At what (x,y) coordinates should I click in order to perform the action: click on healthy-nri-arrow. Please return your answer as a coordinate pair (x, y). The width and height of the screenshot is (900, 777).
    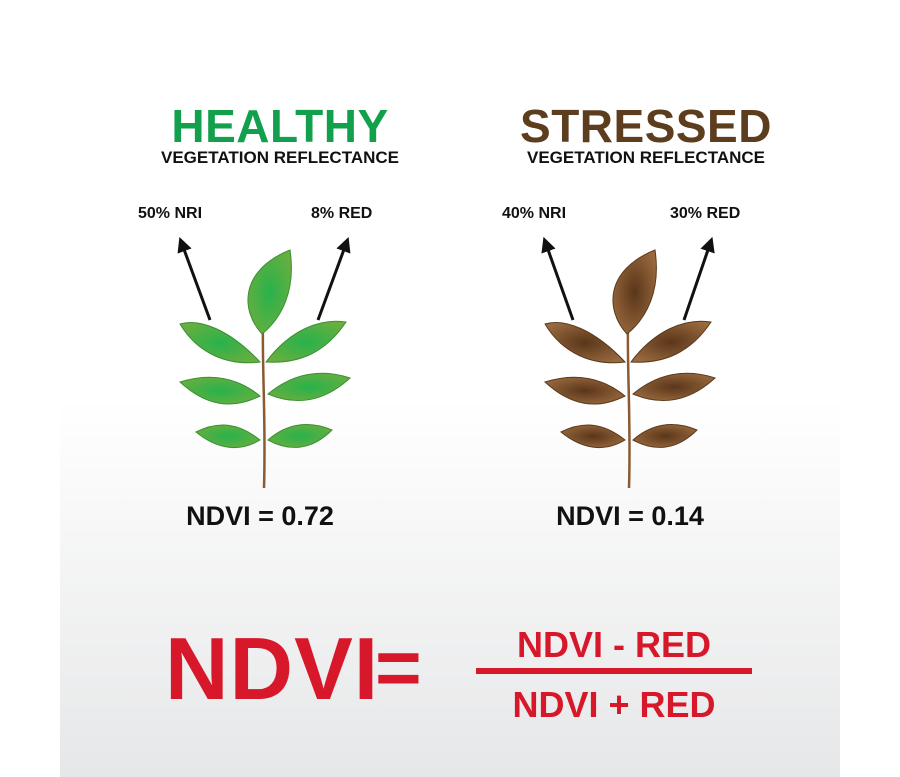
    Looking at the image, I should click on (194, 278).